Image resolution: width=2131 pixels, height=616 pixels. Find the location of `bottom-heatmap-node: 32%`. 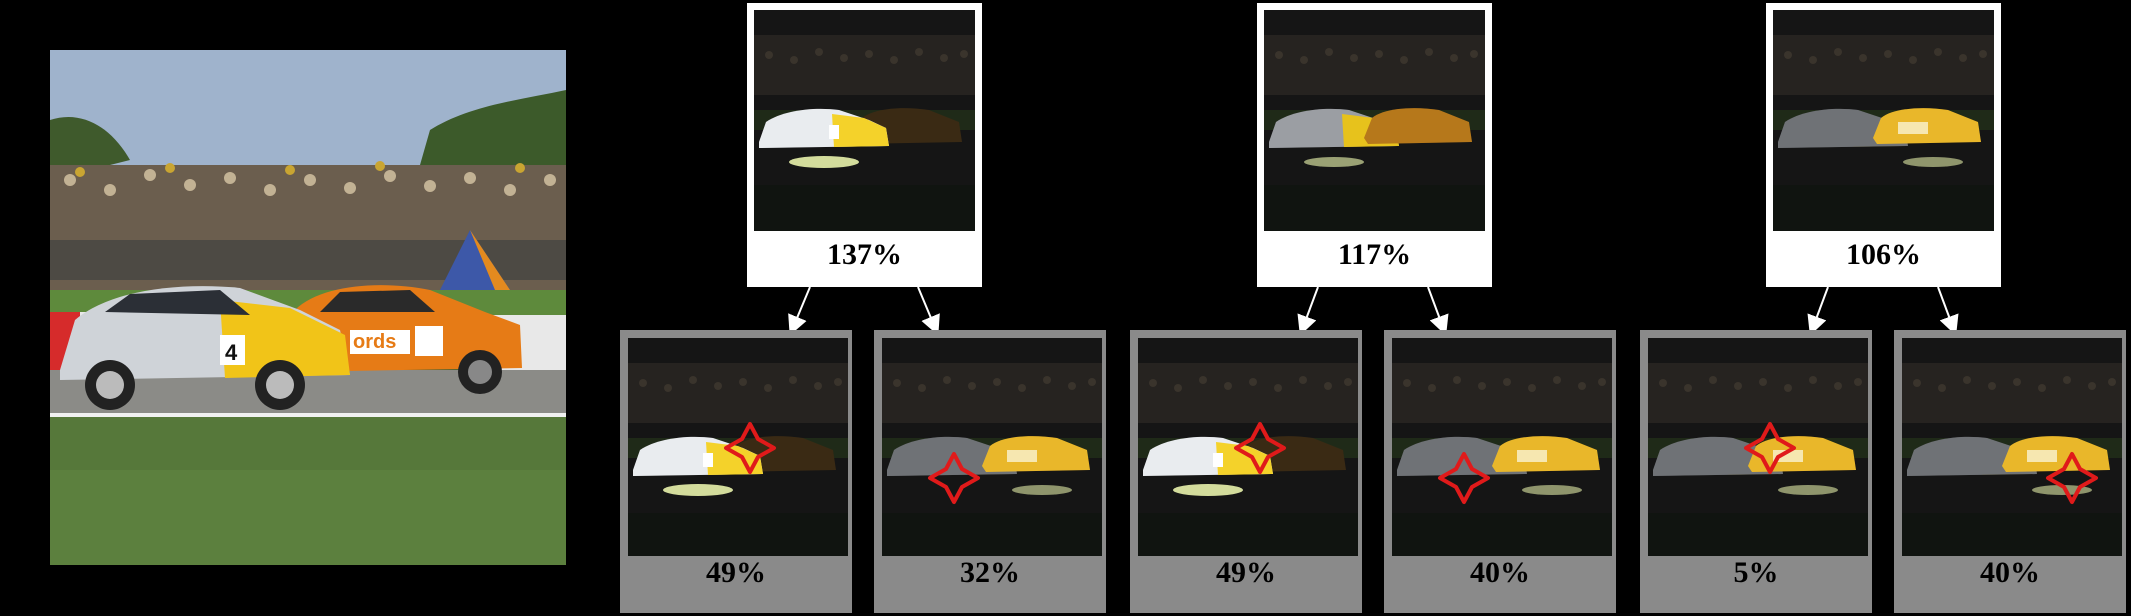

bottom-heatmap-node: 32% is located at coordinates (990, 471).